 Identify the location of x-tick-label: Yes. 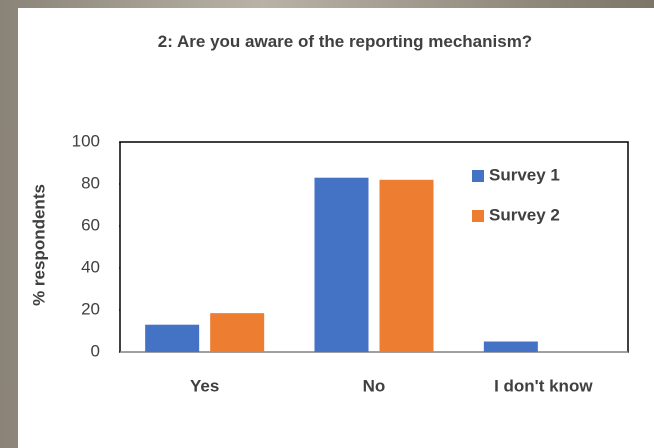
(204, 385).